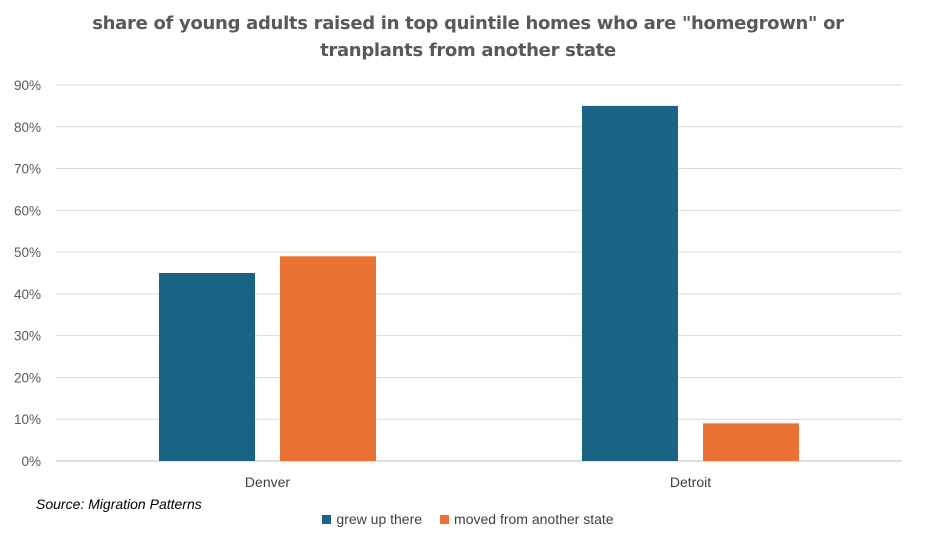  I want to click on y-tick-label: 90%, so click(27, 85).